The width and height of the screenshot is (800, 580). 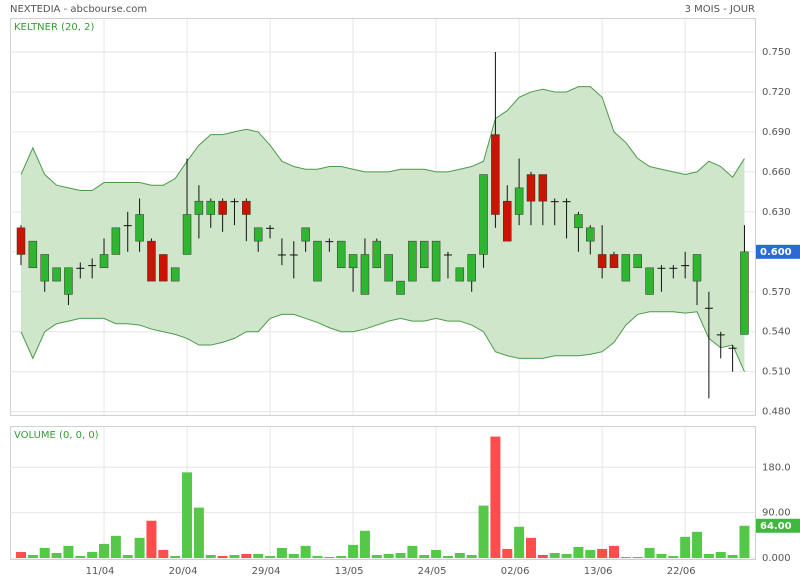 I want to click on y-tick-label: 0.570, so click(x=776, y=292).